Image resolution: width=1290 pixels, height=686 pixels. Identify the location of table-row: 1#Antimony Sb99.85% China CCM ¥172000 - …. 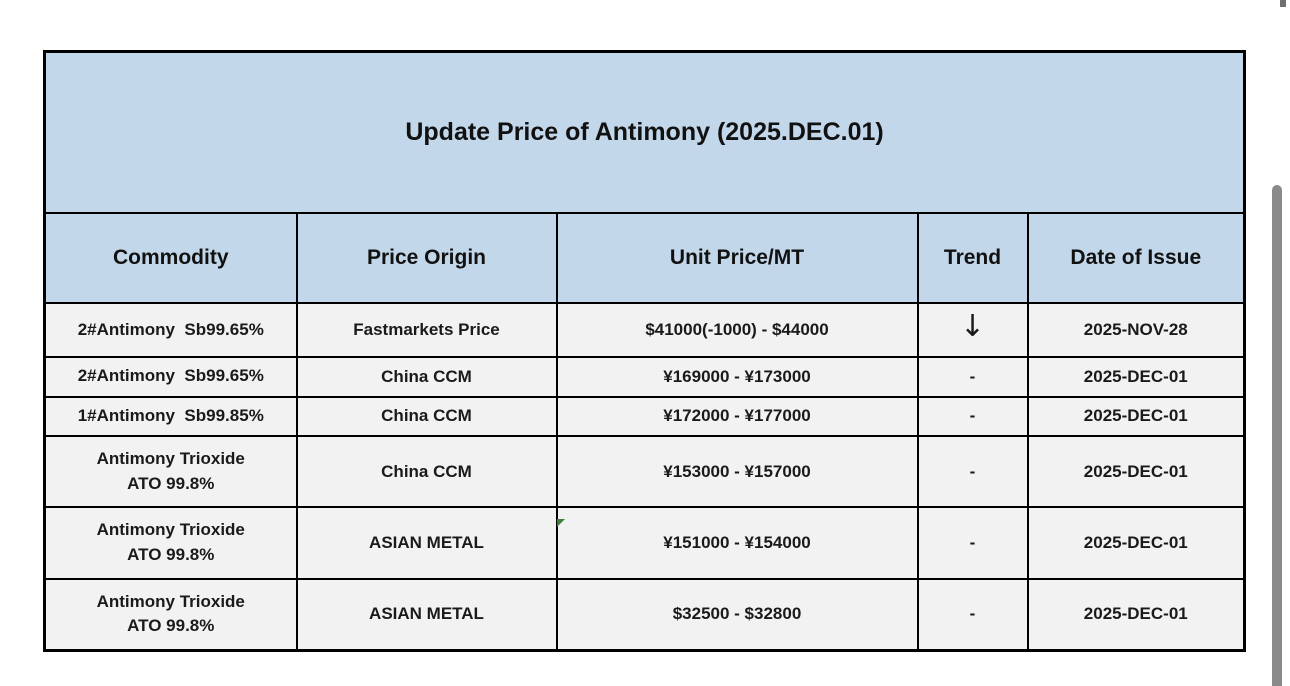
(644, 416).